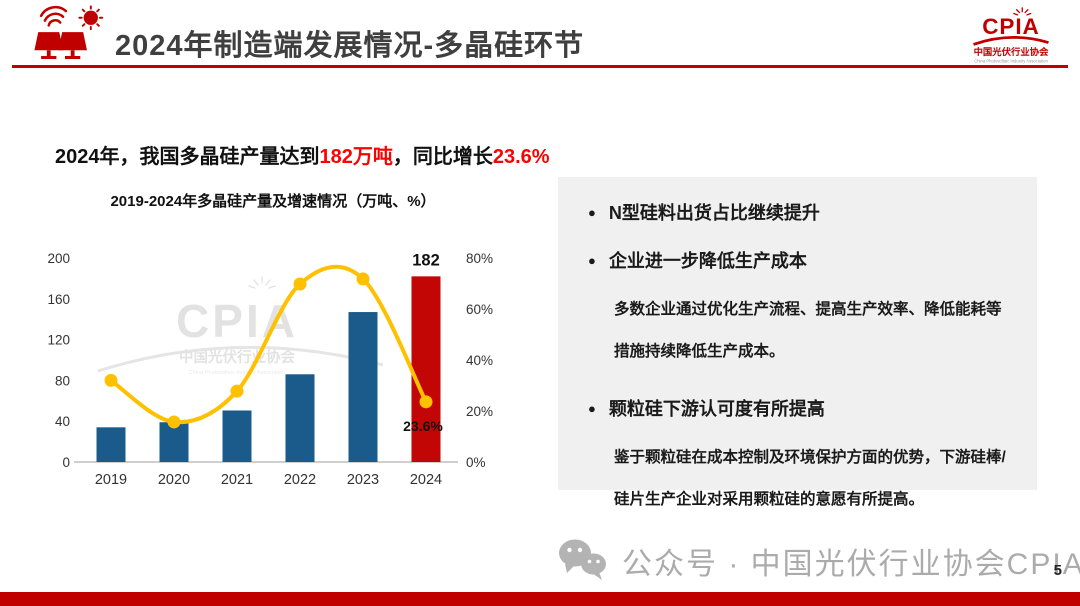 The width and height of the screenshot is (1080, 606). What do you see at coordinates (300, 480) in the screenshot?
I see `x-axis-label: 2022` at bounding box center [300, 480].